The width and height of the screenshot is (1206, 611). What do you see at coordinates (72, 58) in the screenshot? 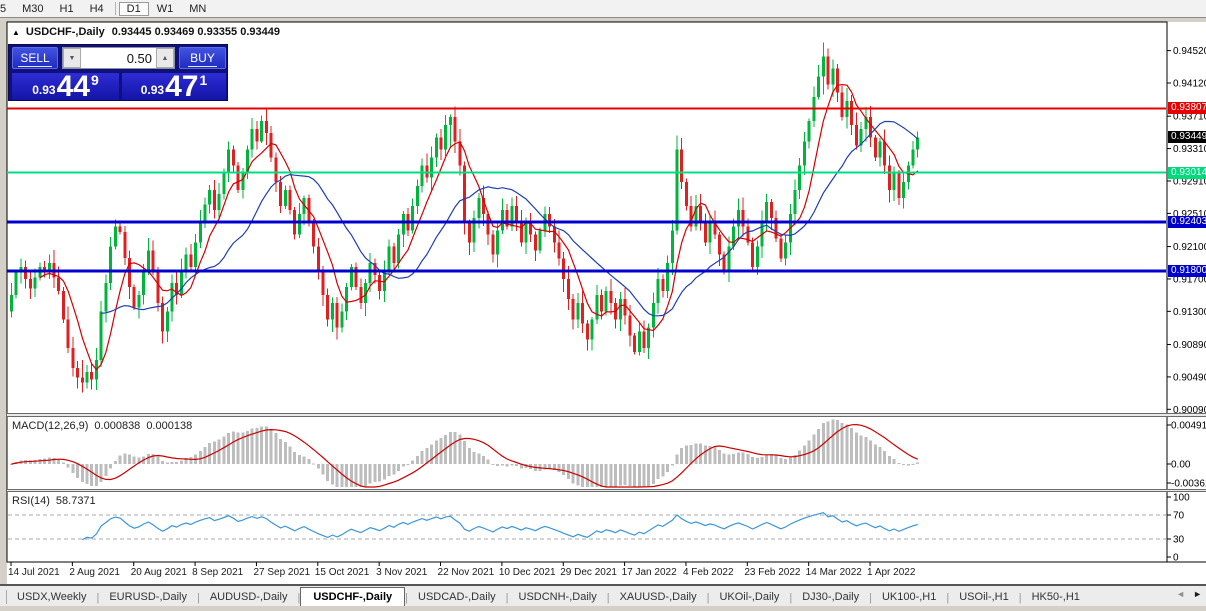
I see `volume-decrease-button: ▼` at bounding box center [72, 58].